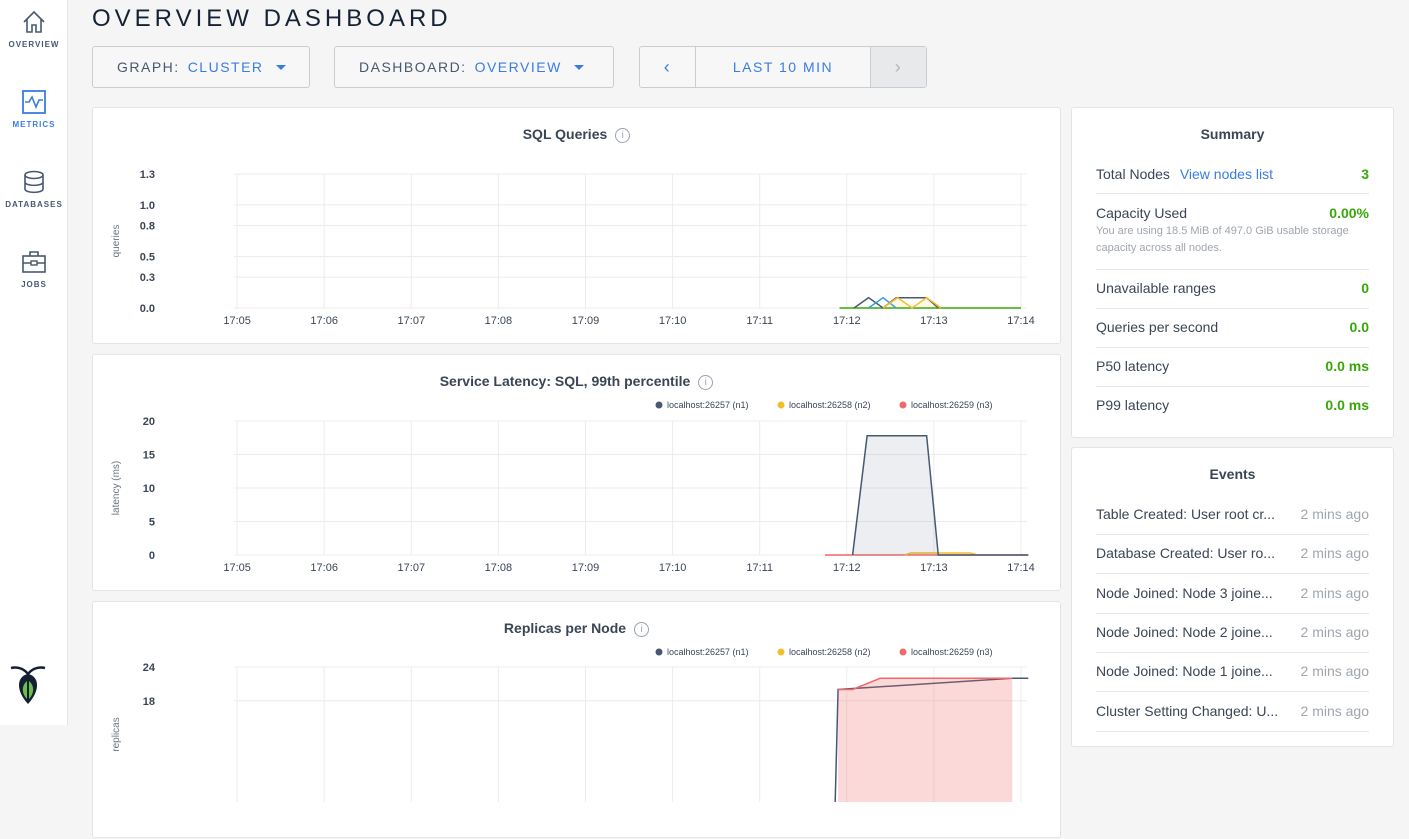 The height and width of the screenshot is (839, 1409). What do you see at coordinates (1232, 520) in the screenshot?
I see `event-item: Table Created: User root cr... 2 mins ago` at bounding box center [1232, 520].